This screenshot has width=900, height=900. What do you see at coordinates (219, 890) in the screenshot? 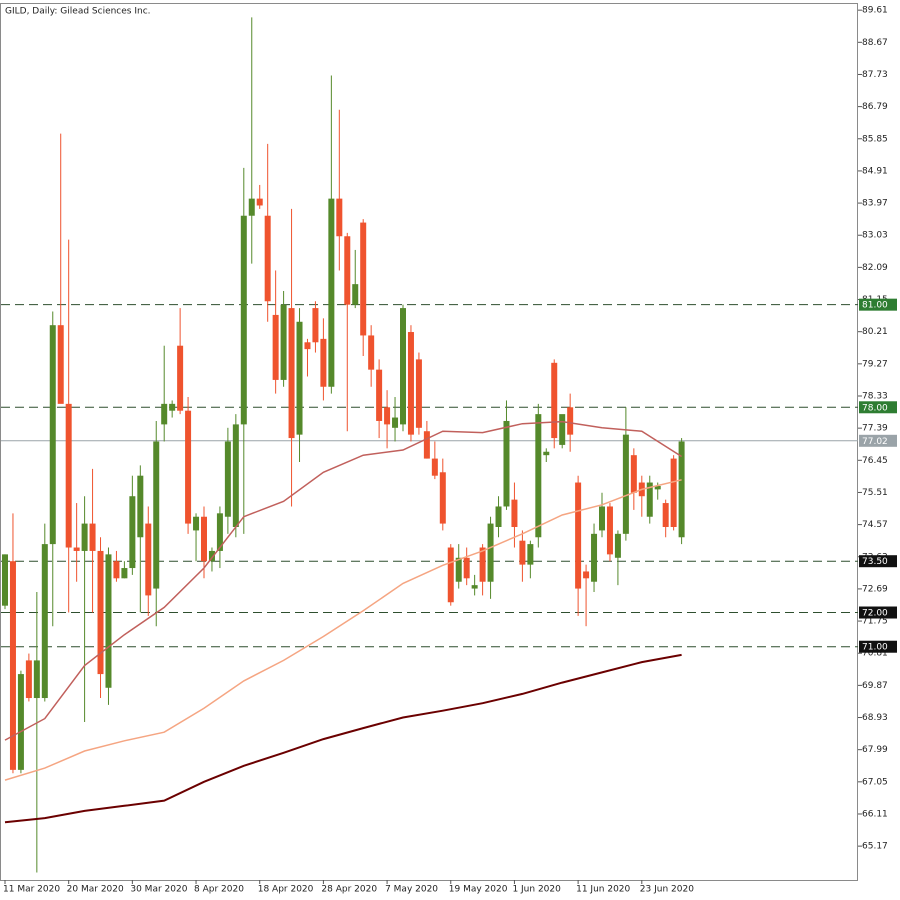
I see `x-tick-label: 8 Apr 2020` at bounding box center [219, 890].